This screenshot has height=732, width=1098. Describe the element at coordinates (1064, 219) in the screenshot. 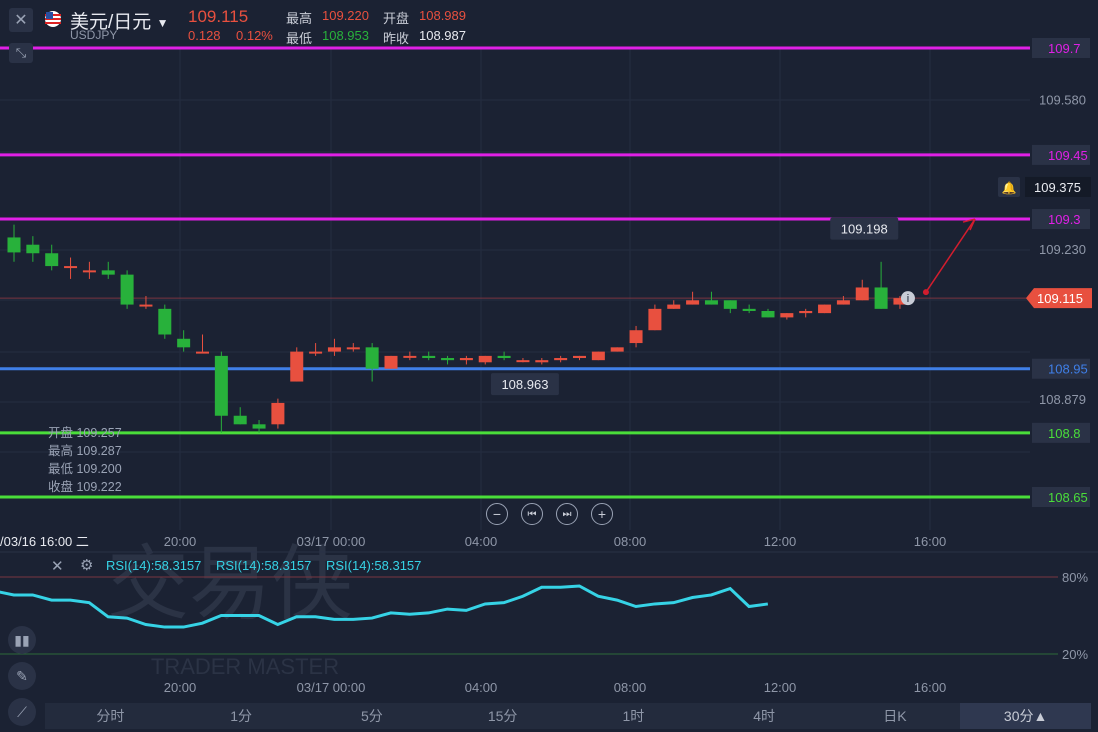

I see `level-label: 109.3` at that location.